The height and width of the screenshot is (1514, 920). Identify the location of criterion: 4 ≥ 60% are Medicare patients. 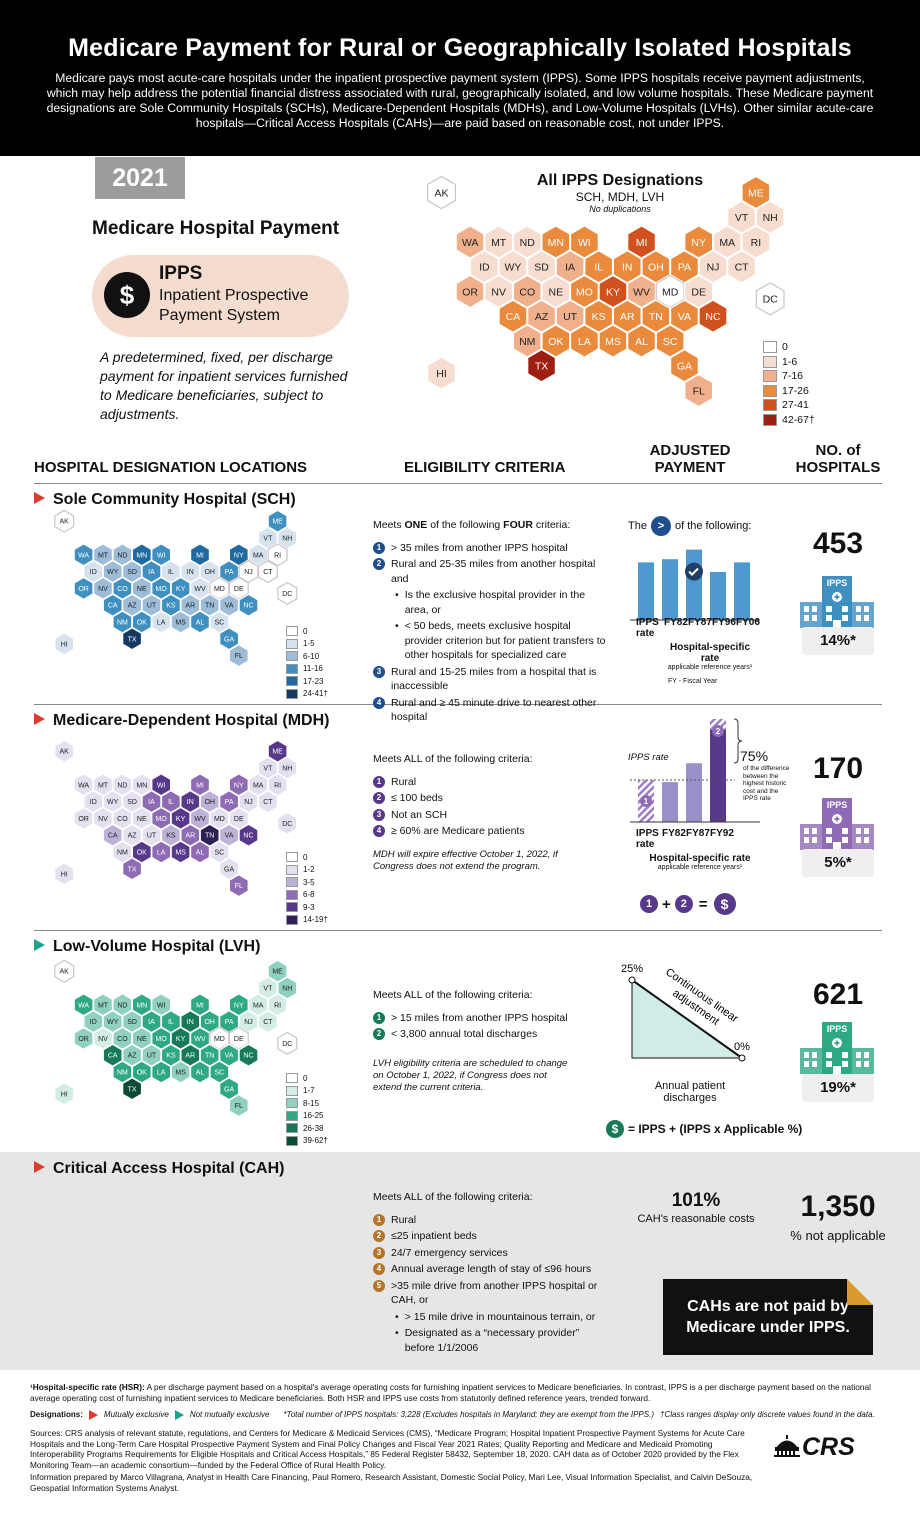
(490, 831).